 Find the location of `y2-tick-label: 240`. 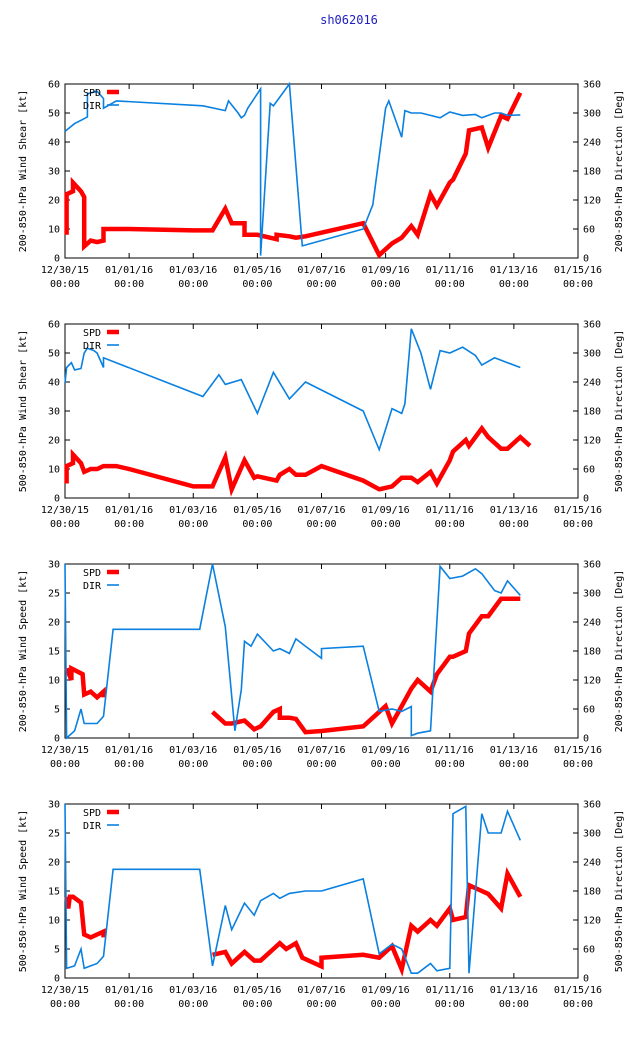

y2-tick-label: 240 is located at coordinates (592, 623).